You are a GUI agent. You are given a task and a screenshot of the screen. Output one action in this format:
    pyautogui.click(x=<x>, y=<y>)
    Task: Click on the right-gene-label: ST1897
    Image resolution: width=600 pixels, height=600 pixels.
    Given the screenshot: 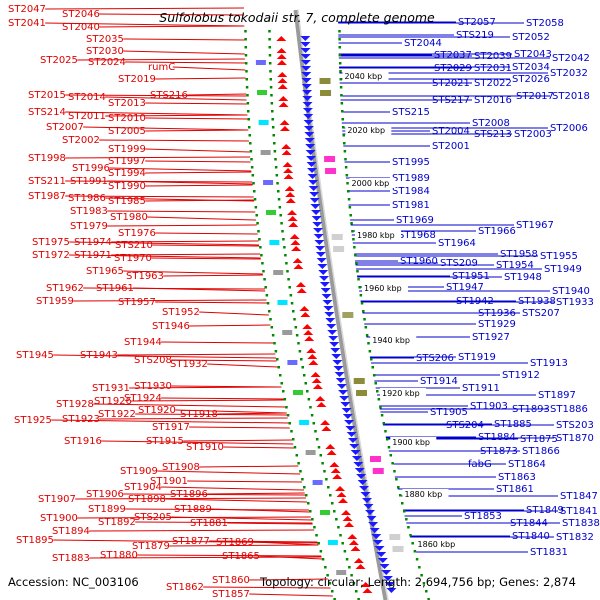 What is the action you would take?
    pyautogui.click(x=557, y=395)
    